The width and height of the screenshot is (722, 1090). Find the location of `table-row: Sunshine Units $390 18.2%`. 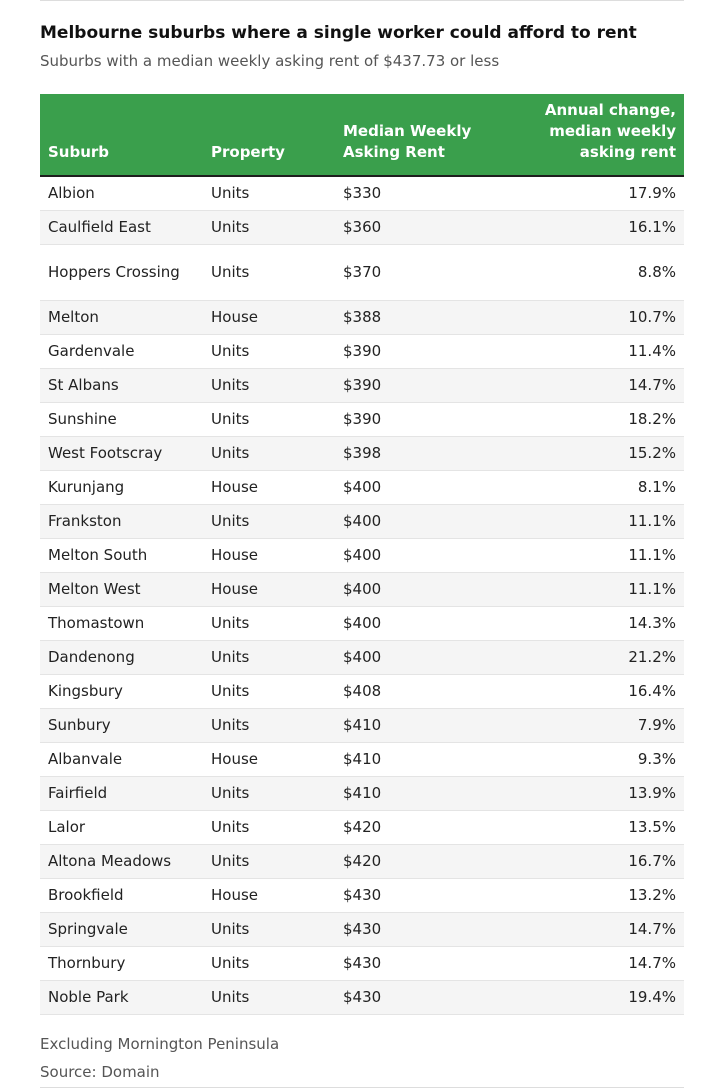

table-row: Sunshine Units $390 18.2% is located at coordinates (362, 419).